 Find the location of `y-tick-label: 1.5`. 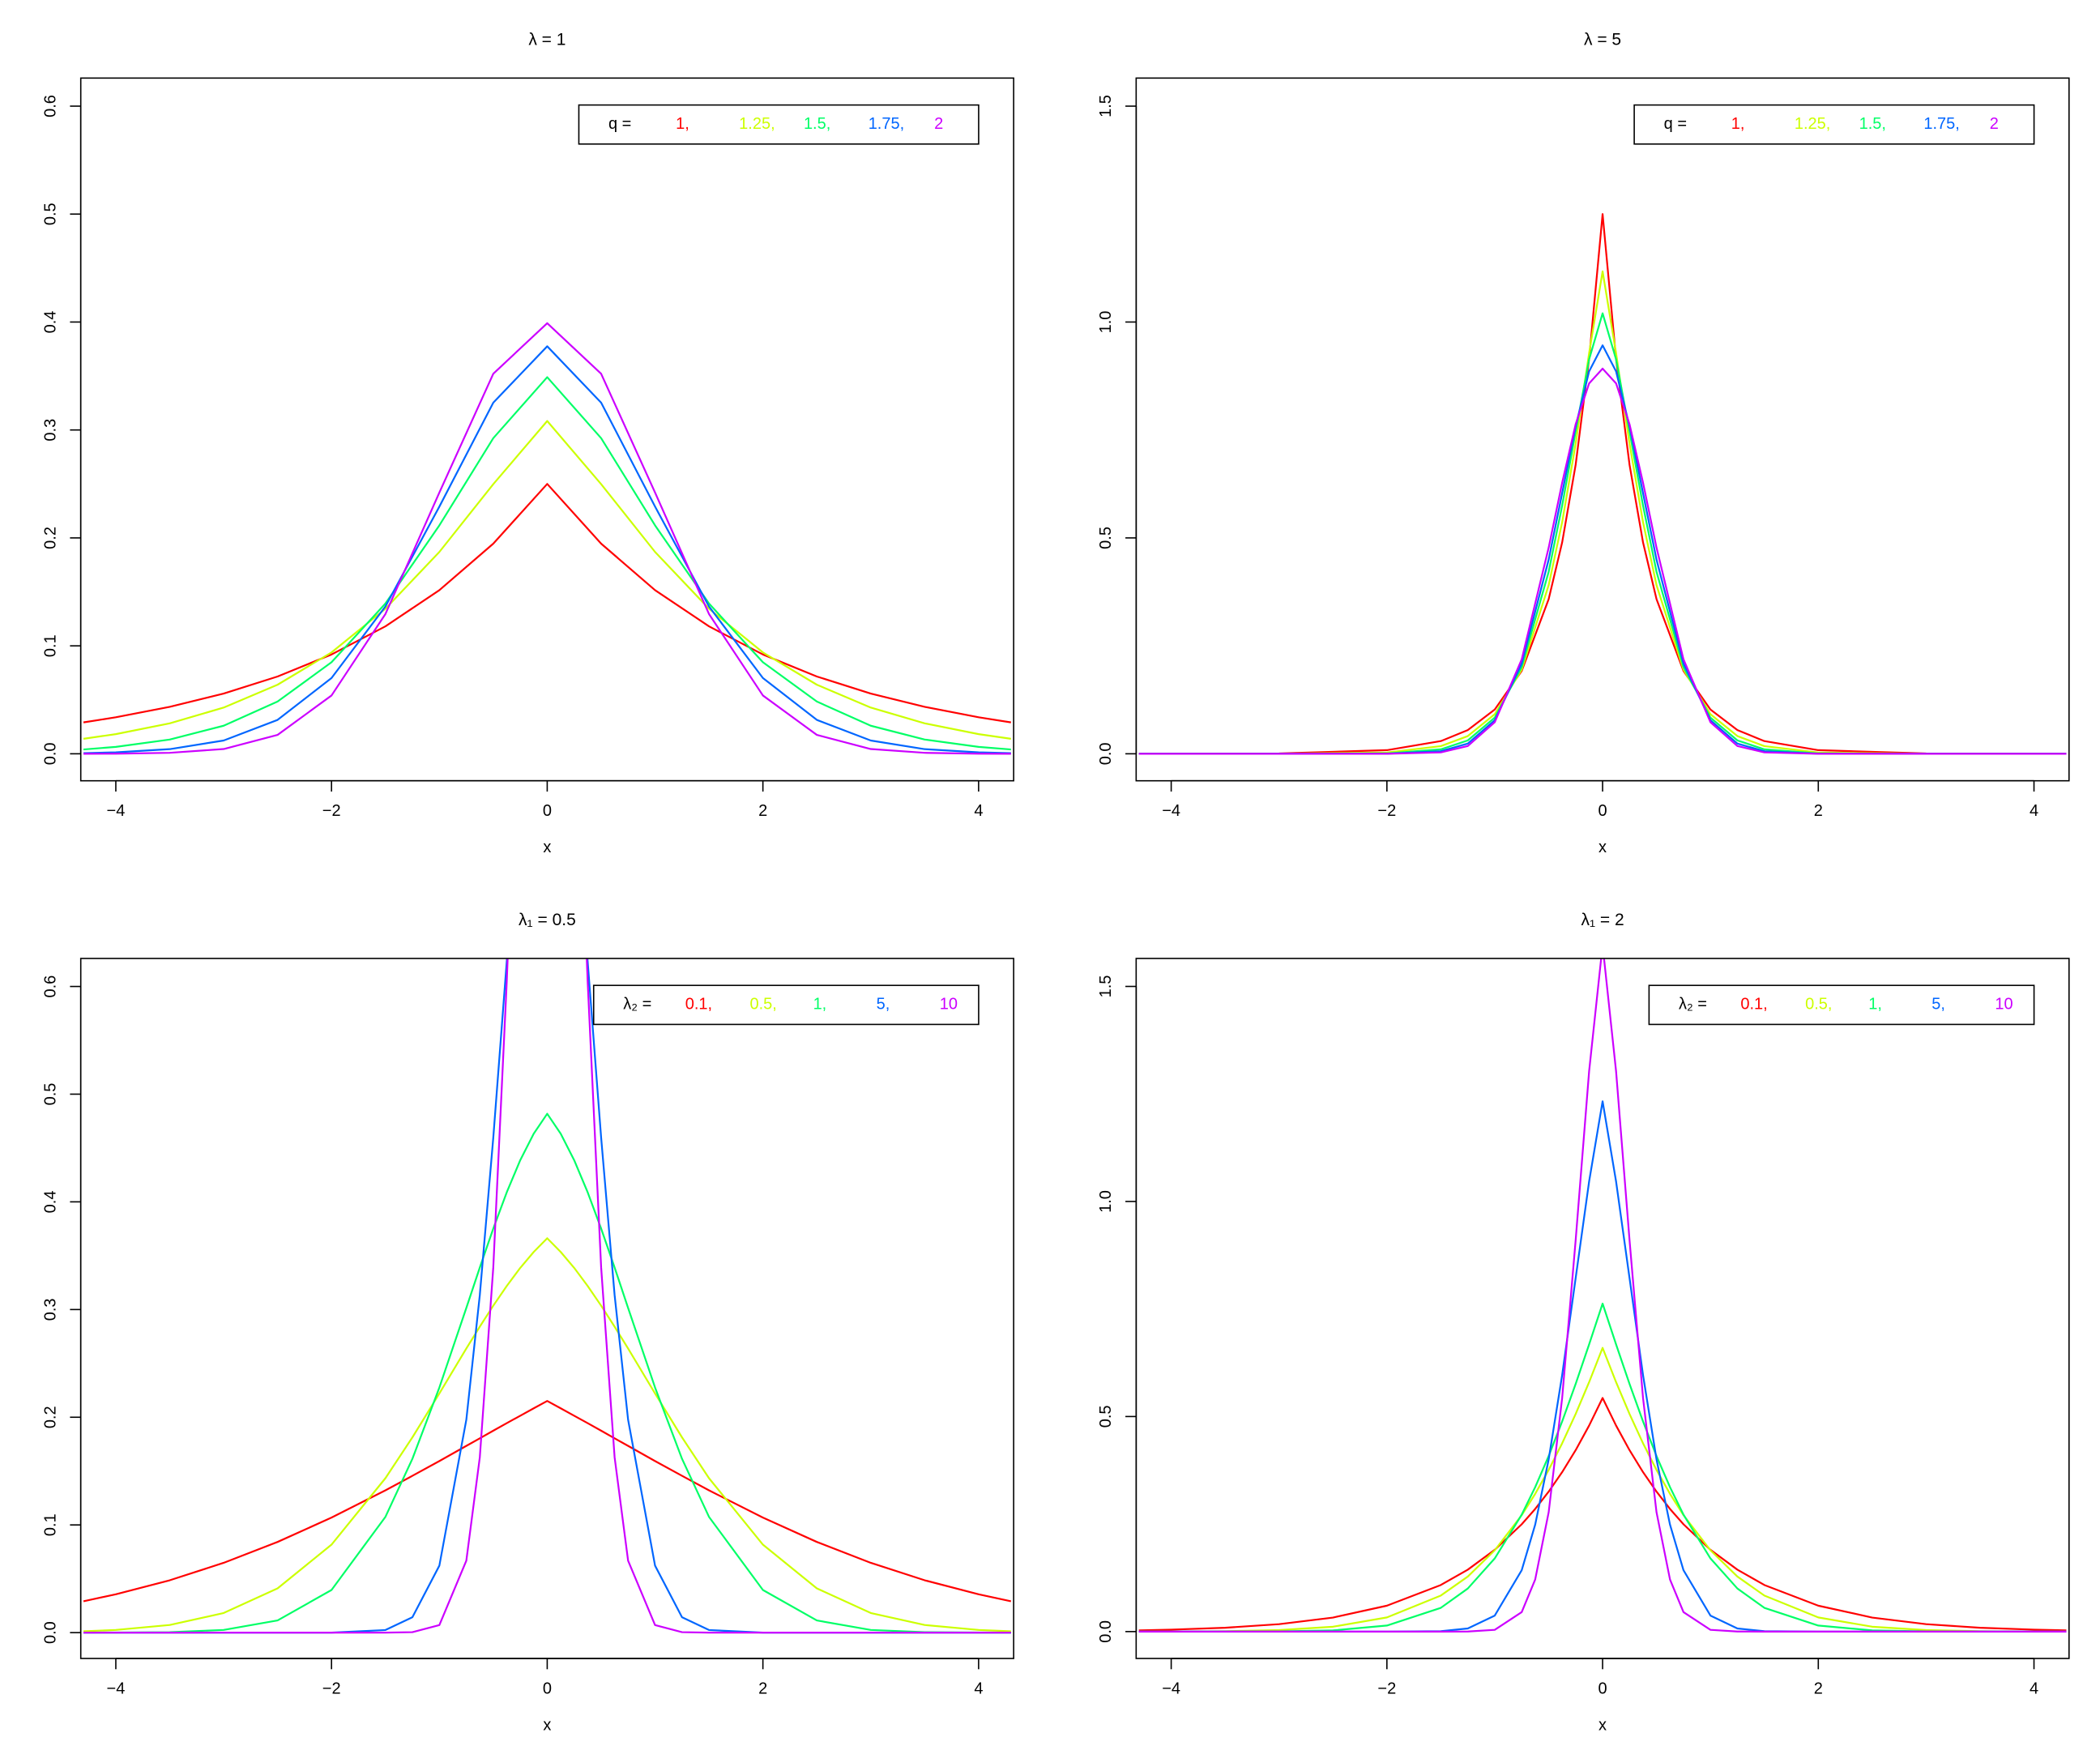

y-tick-label: 1.5 is located at coordinates (1106, 106).